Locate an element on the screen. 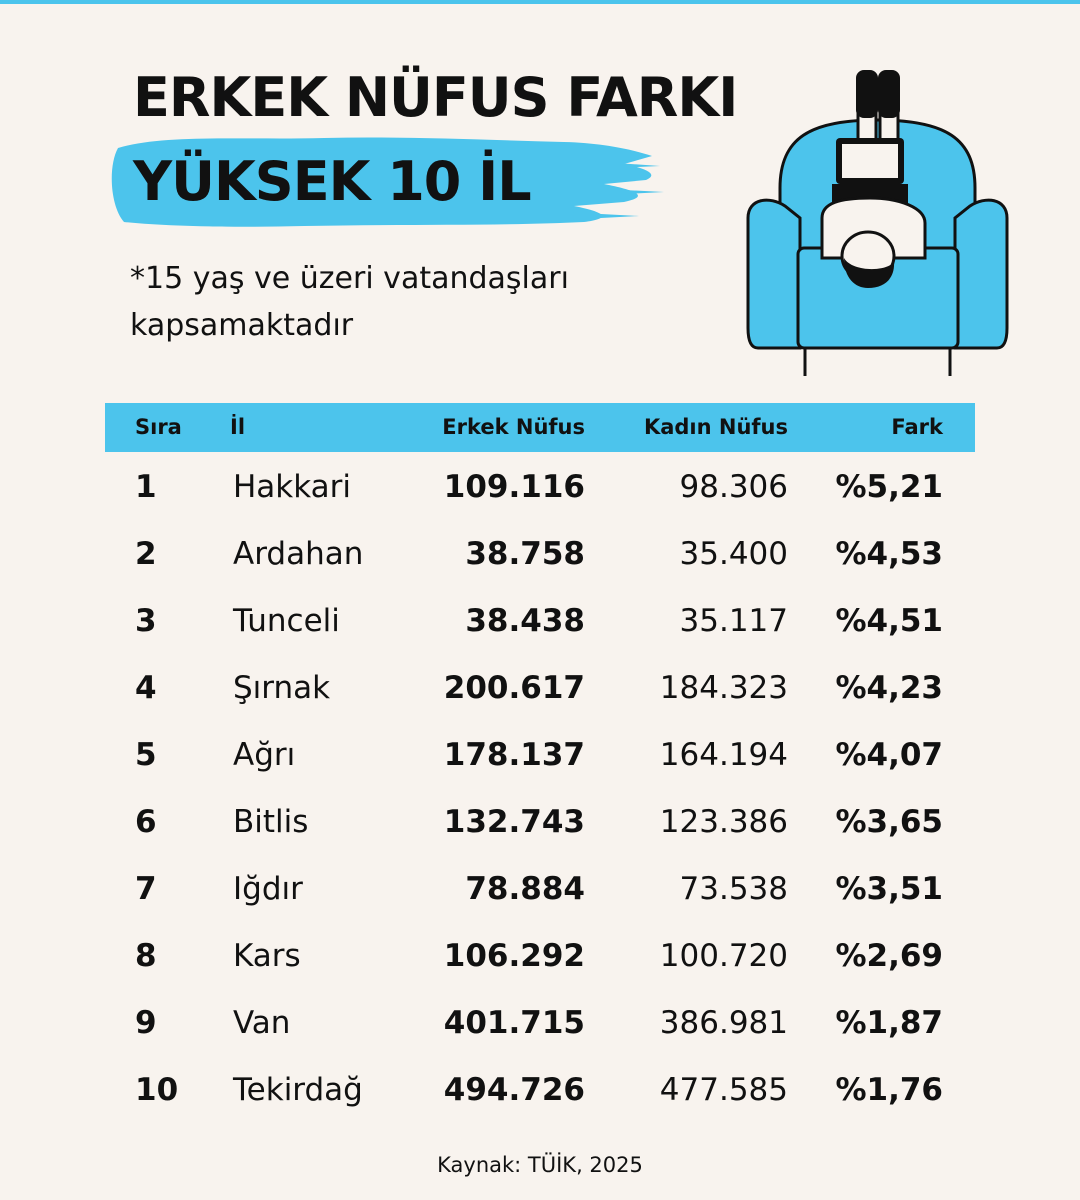  difference-cell: %3,65 is located at coordinates (889, 822).